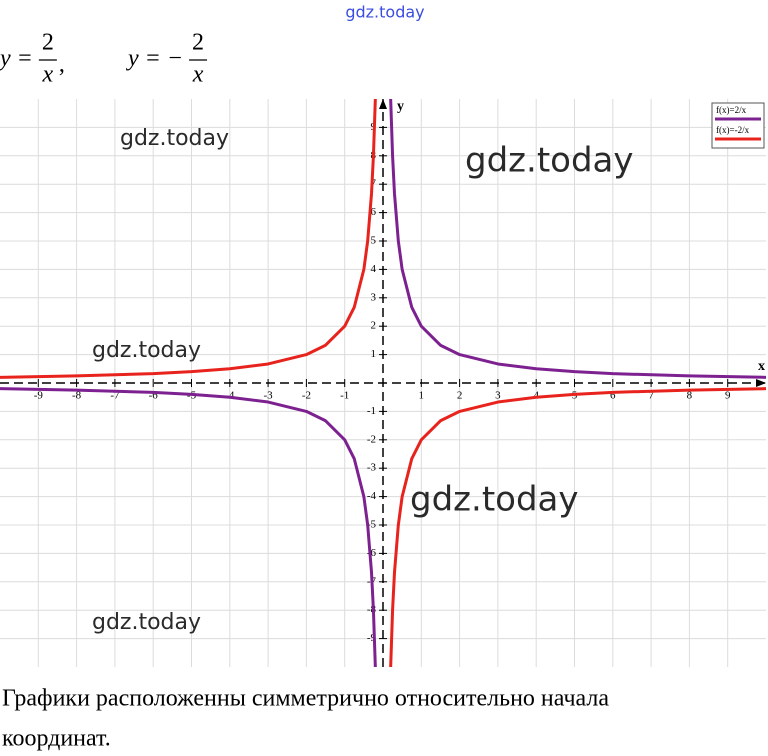  Describe the element at coordinates (374, 212) in the screenshot. I see `y-tick-label: 6` at that location.